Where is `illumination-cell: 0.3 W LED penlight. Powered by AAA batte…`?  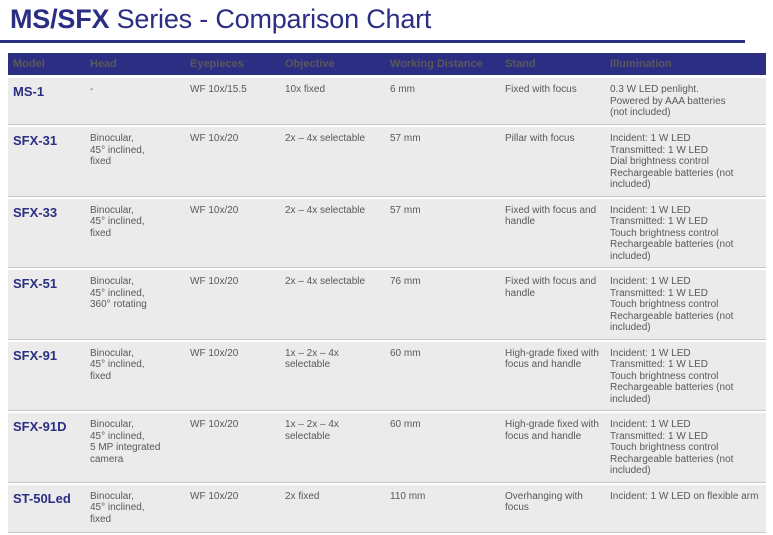
illumination-cell: 0.3 W LED penlight. Powered by AAA batte… is located at coordinates (668, 101).